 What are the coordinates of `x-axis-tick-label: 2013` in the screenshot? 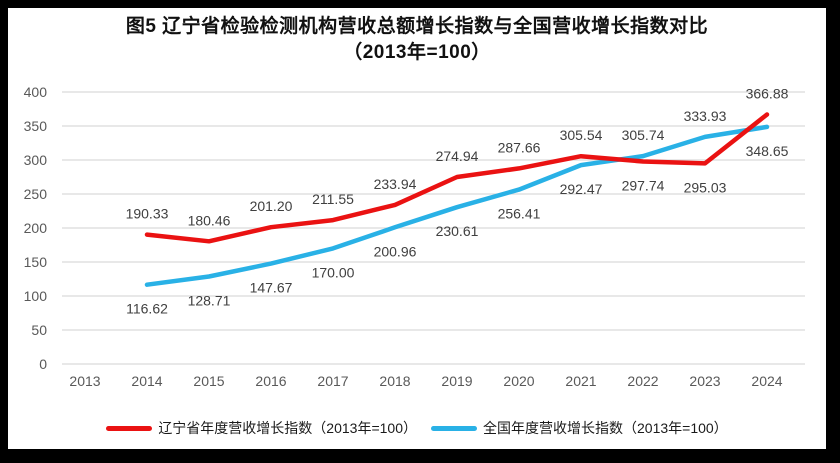 It's located at (84, 381).